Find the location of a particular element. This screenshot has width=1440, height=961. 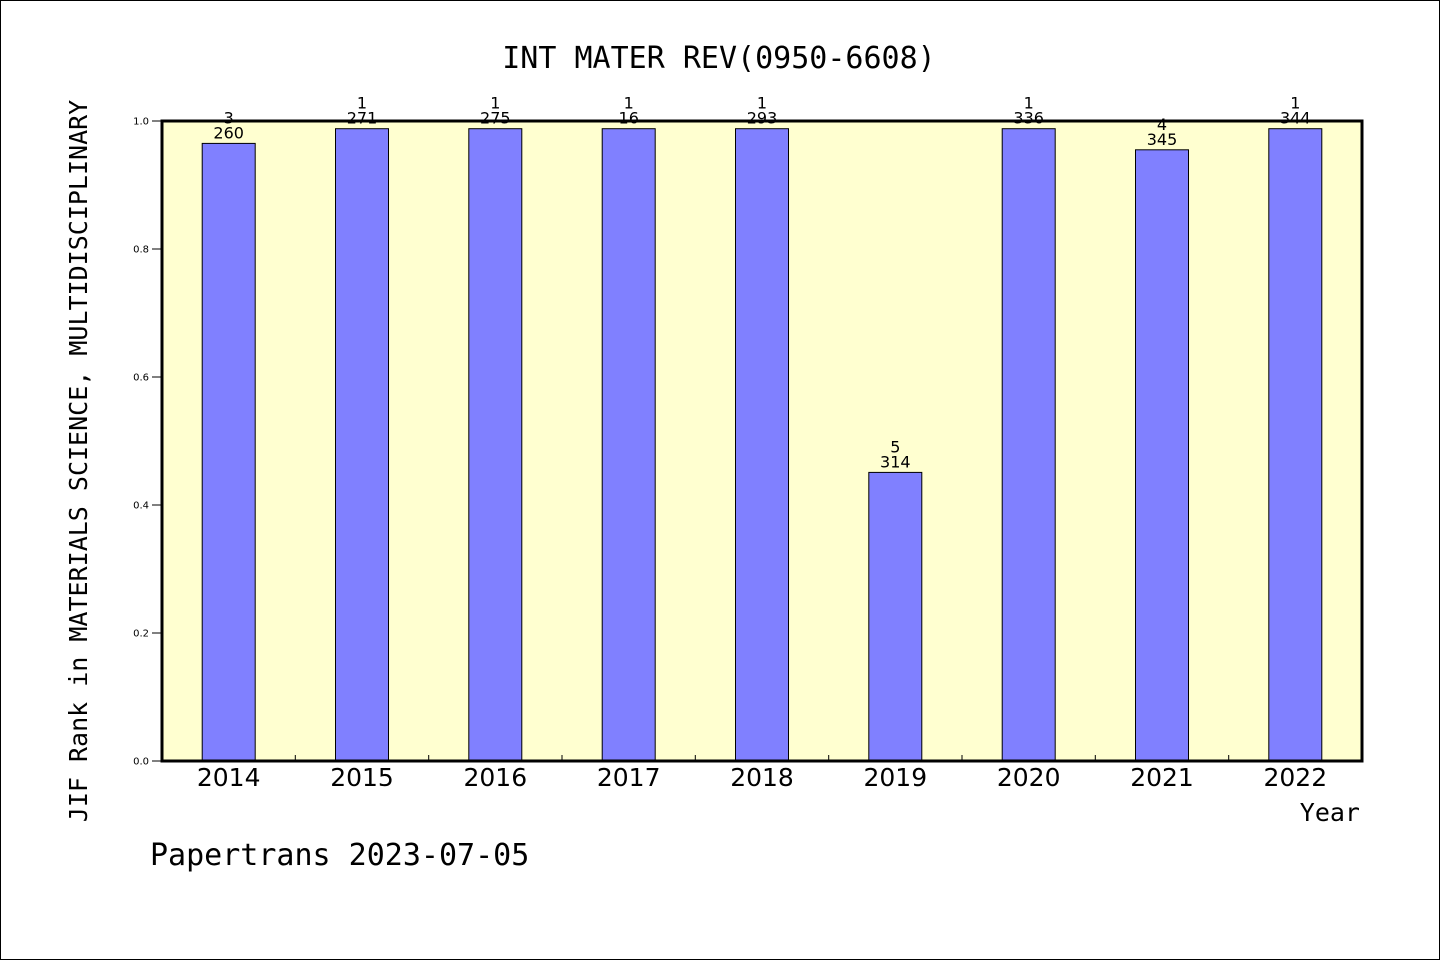

bar-total-label-2021: 345 is located at coordinates (1162, 139).